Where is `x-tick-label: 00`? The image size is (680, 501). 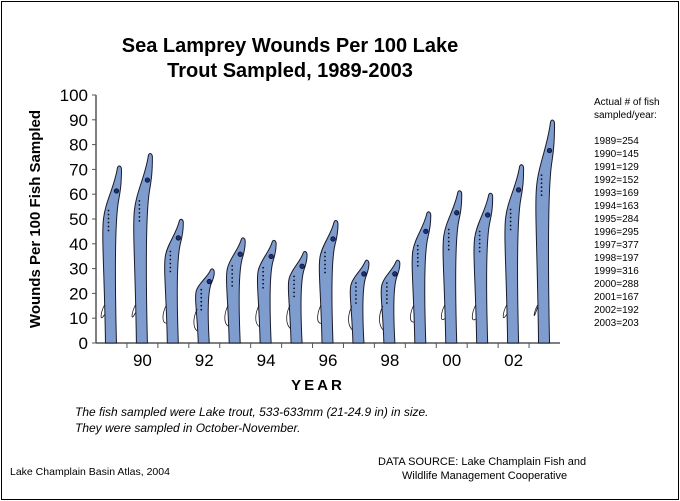 x-tick-label: 00 is located at coordinates (451, 360).